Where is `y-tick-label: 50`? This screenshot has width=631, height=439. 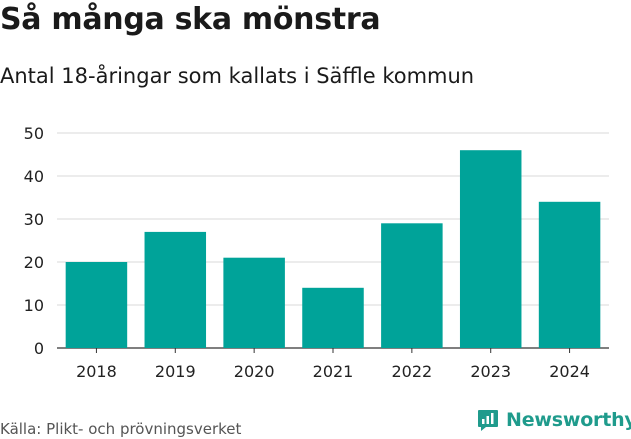 y-tick-label: 50 is located at coordinates (34, 133).